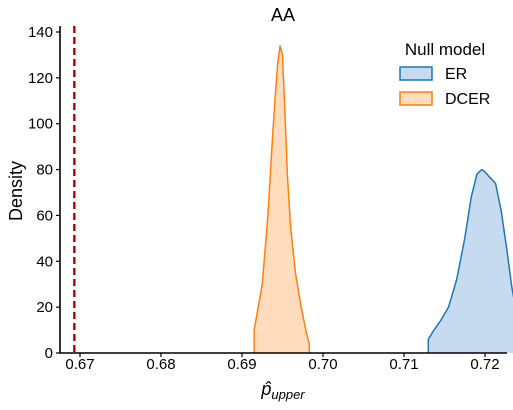 The width and height of the screenshot is (513, 410). I want to click on legend-entries: ER DCER, so click(444, 87).